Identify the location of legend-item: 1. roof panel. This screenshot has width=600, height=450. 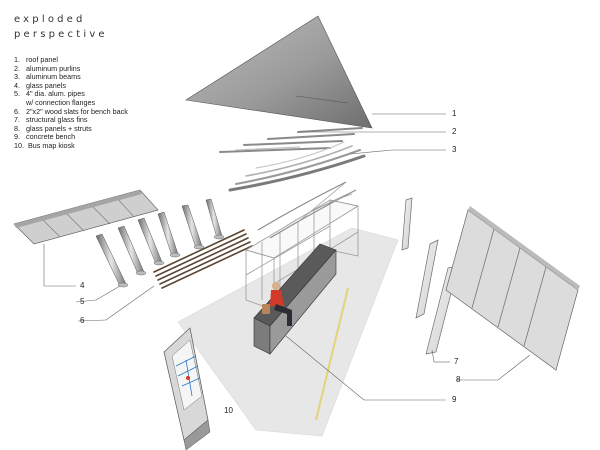
(36, 59).